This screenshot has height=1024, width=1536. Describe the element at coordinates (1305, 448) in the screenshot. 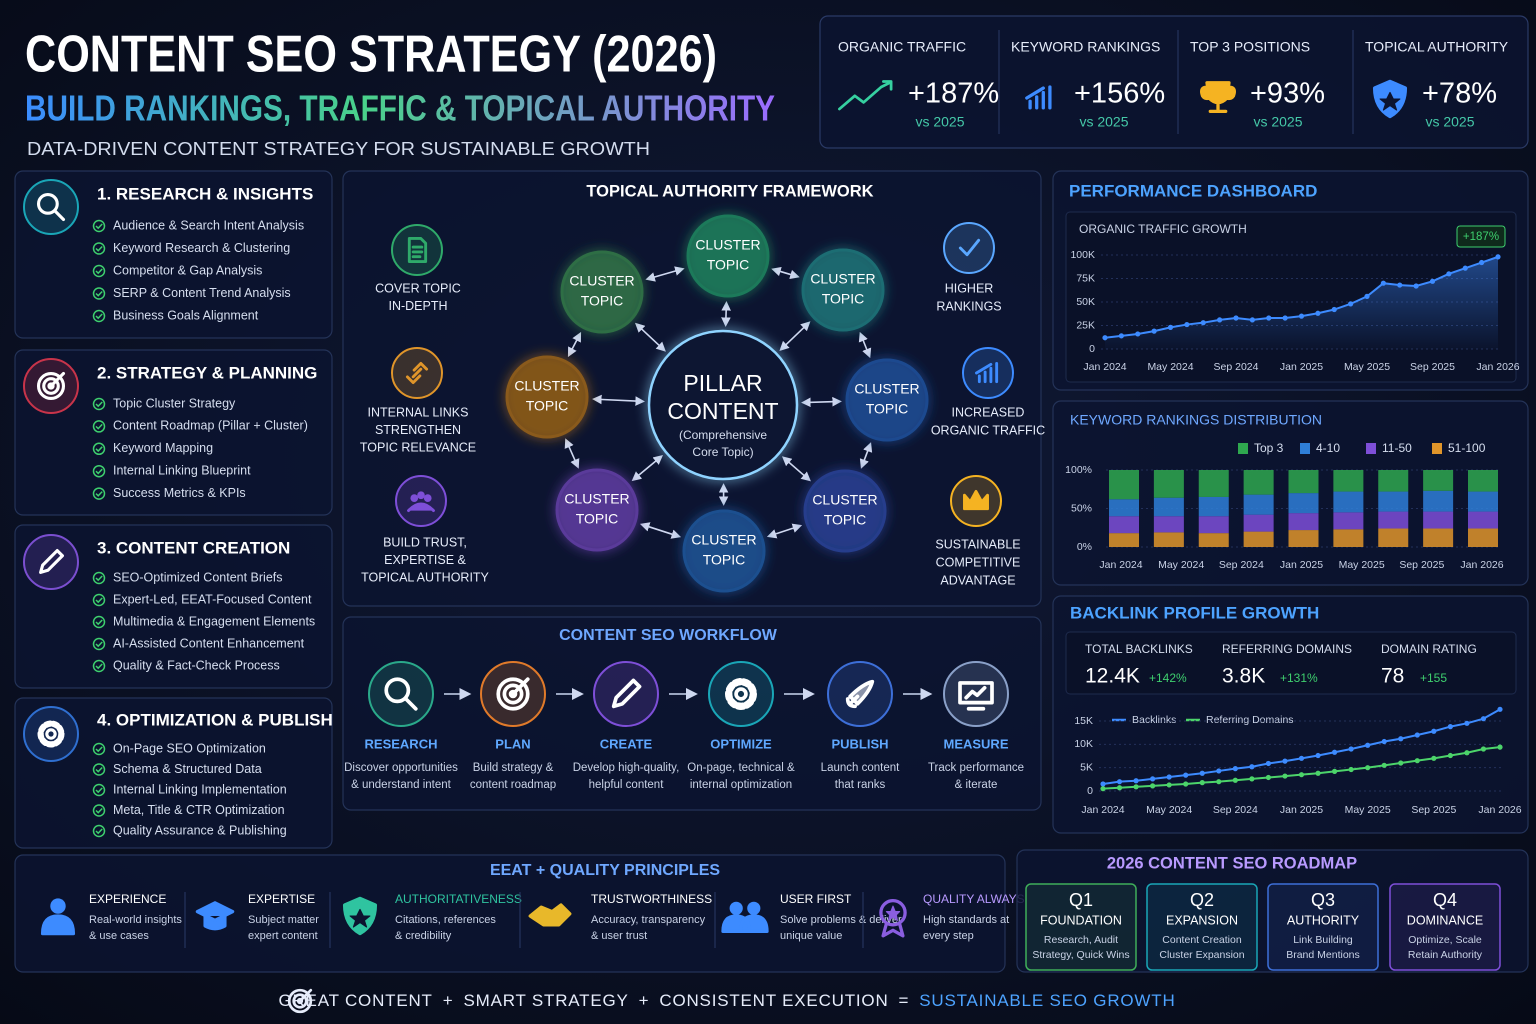

I see `legend-swatch` at that location.